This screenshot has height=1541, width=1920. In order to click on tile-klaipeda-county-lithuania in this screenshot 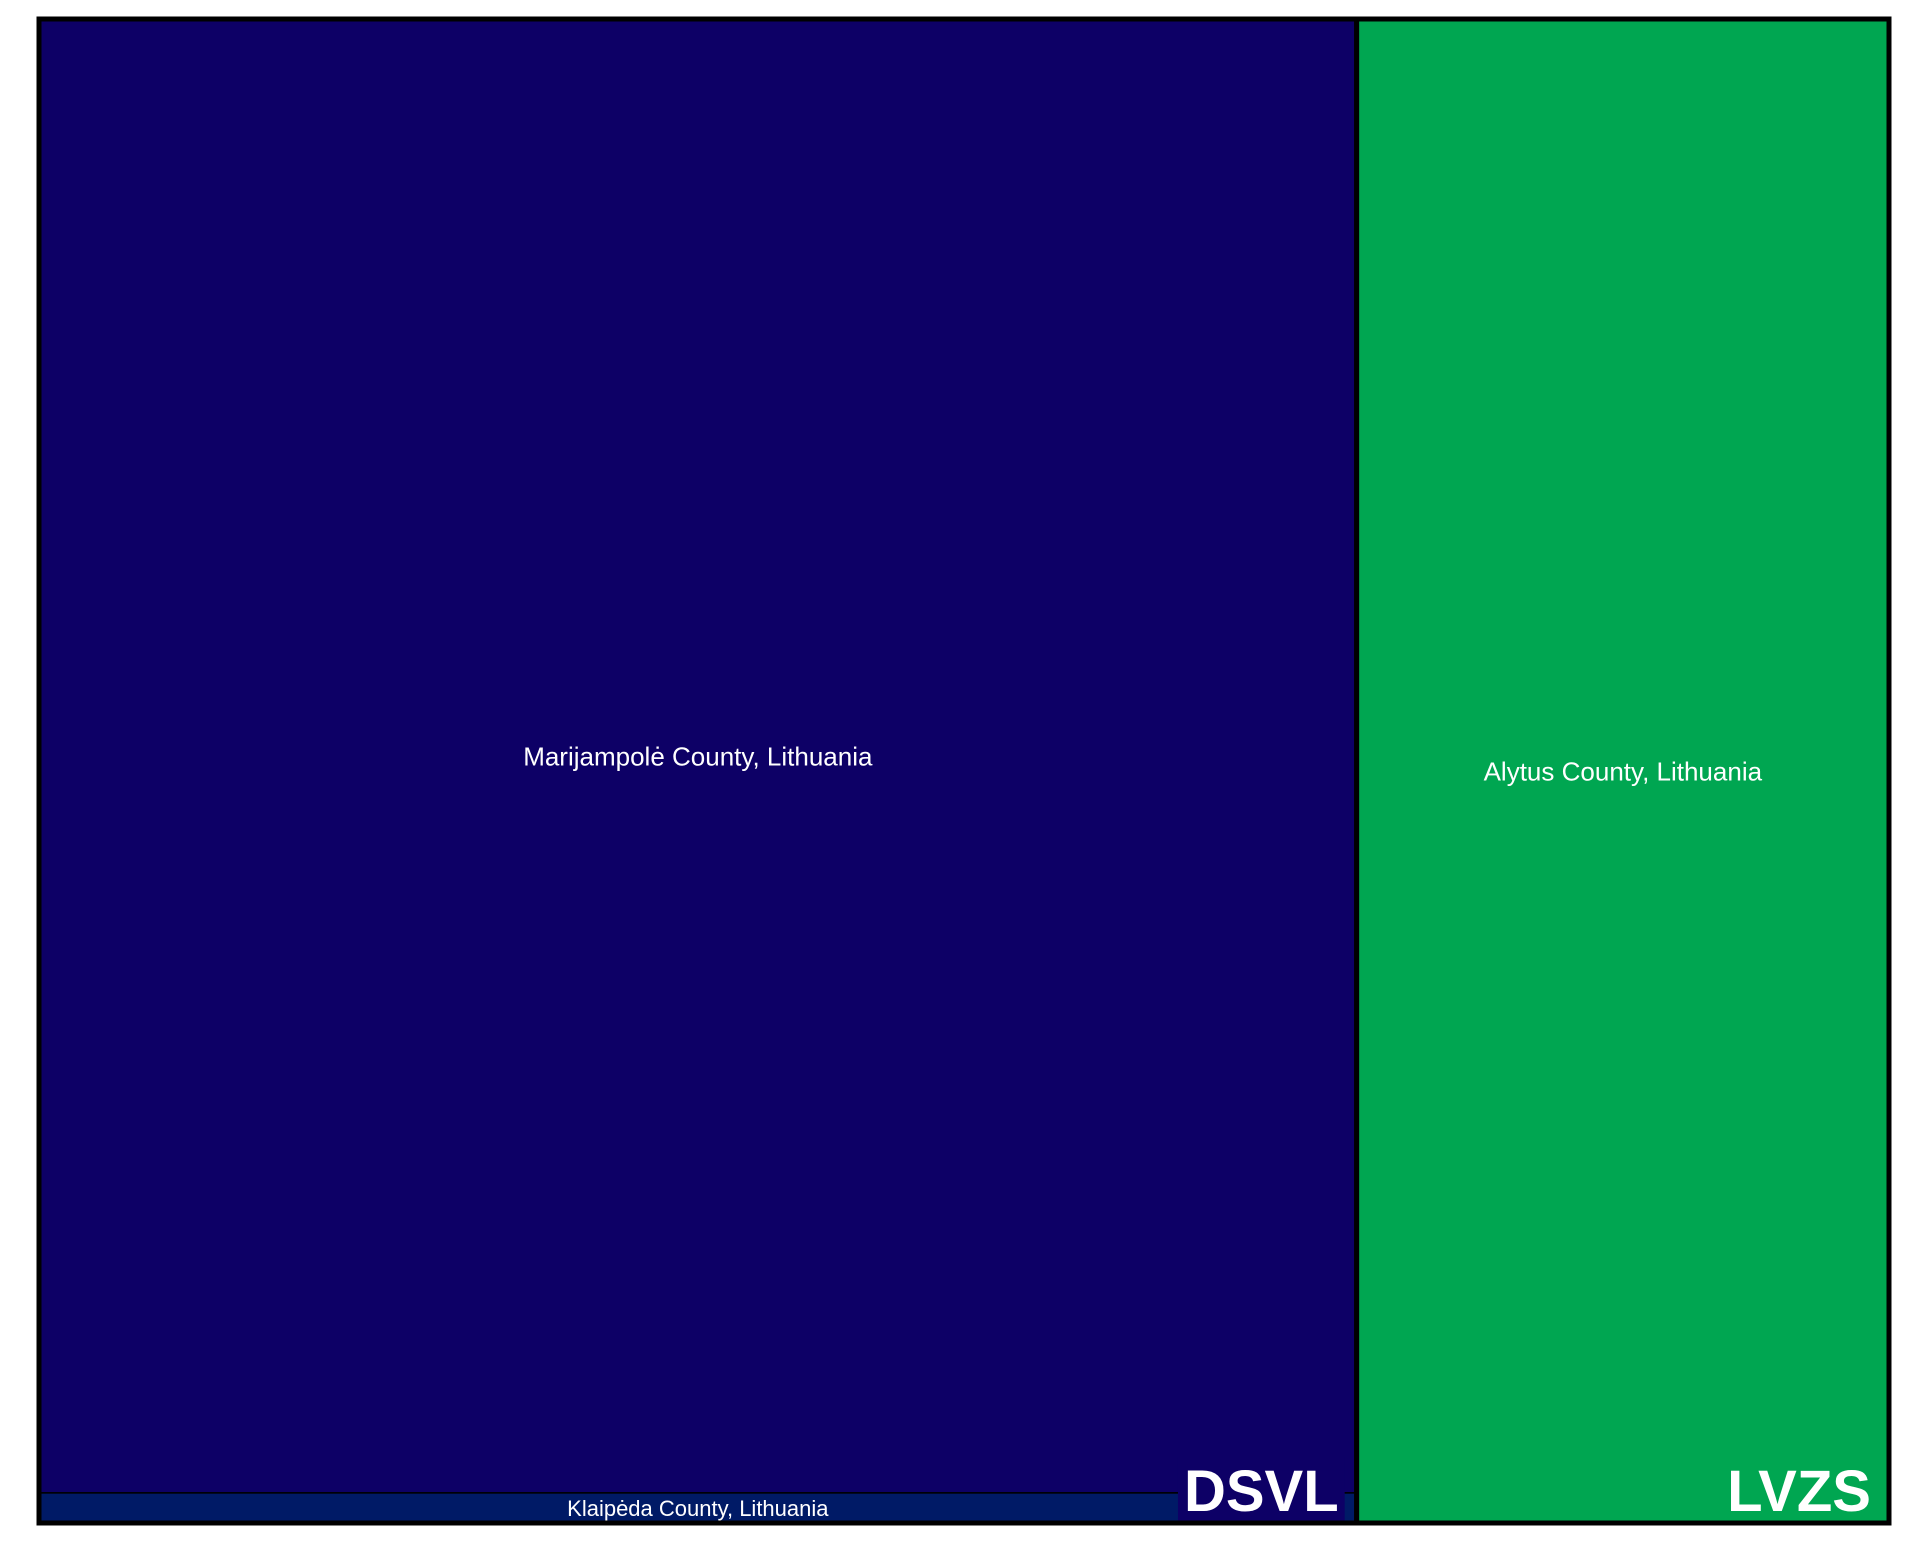, I will do `click(698, 1508)`.